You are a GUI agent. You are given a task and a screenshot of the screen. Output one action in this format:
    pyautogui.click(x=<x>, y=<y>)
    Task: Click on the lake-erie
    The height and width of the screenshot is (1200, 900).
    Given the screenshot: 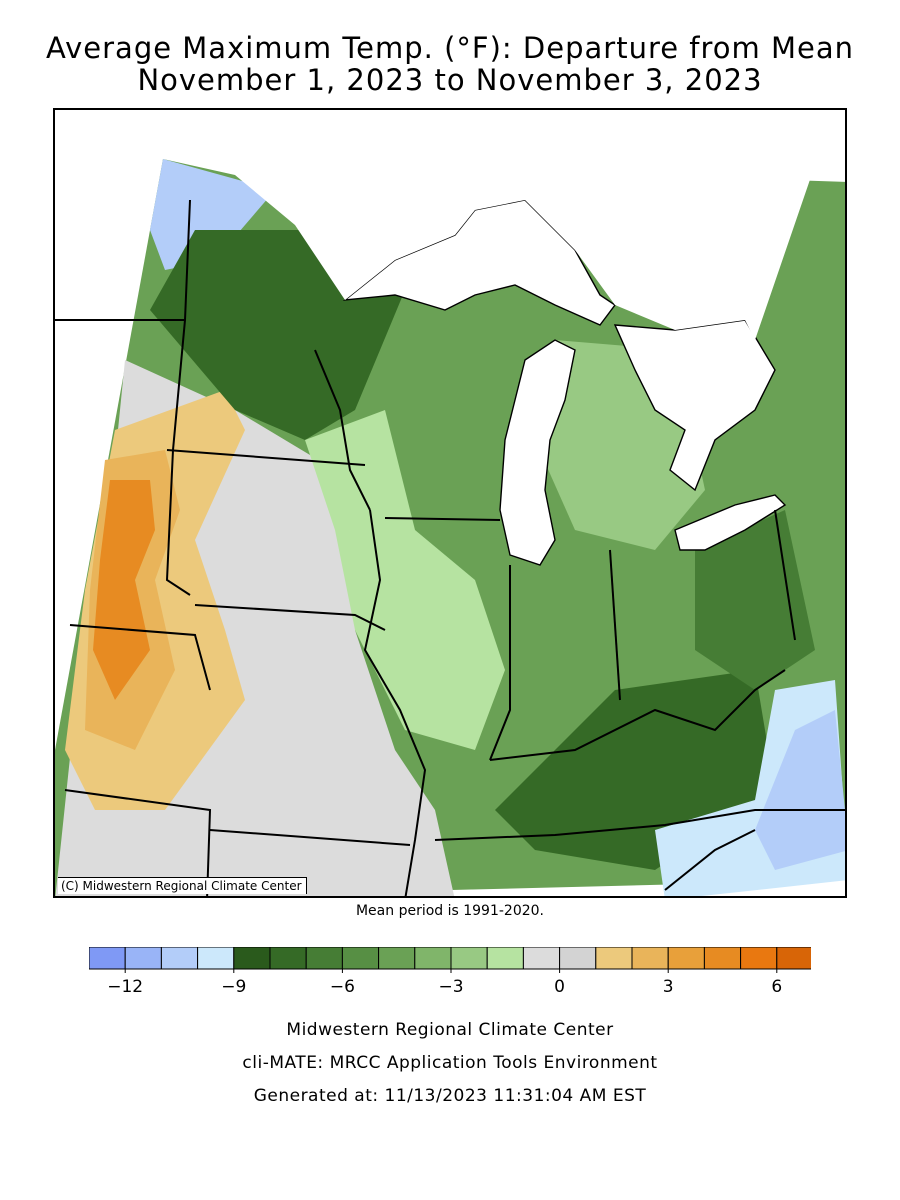 What is the action you would take?
    pyautogui.click(x=730, y=522)
    